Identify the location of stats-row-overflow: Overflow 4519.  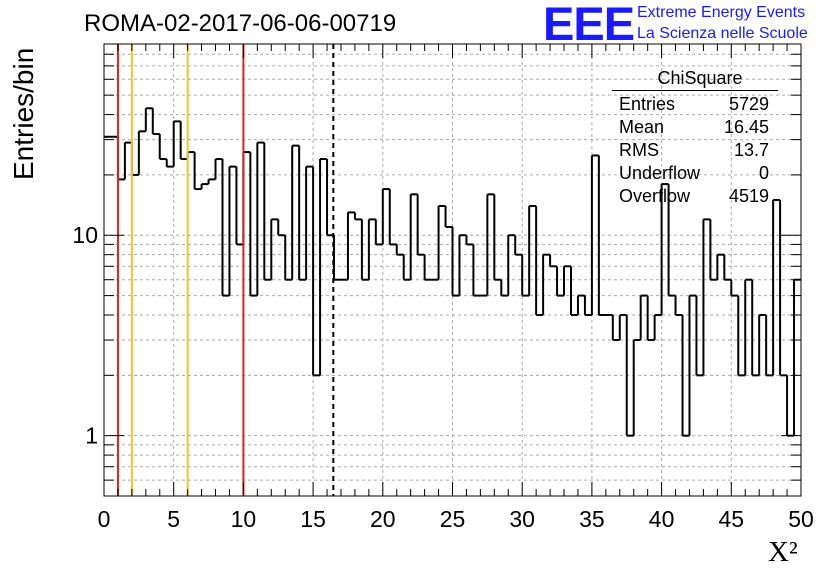
(695, 196).